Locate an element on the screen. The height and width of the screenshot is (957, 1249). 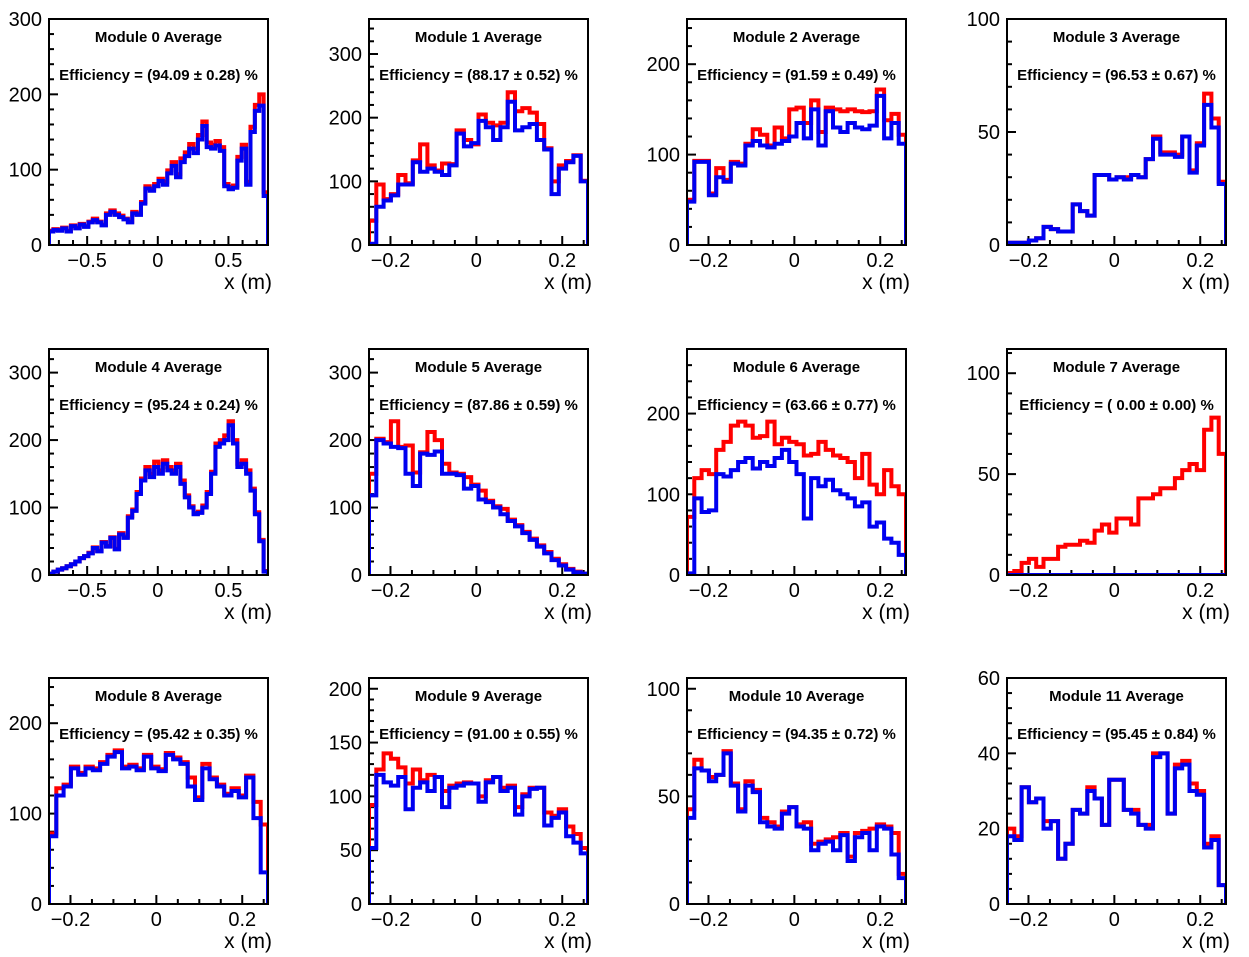
panel-title: Module 5 Average is located at coordinates (478, 367).